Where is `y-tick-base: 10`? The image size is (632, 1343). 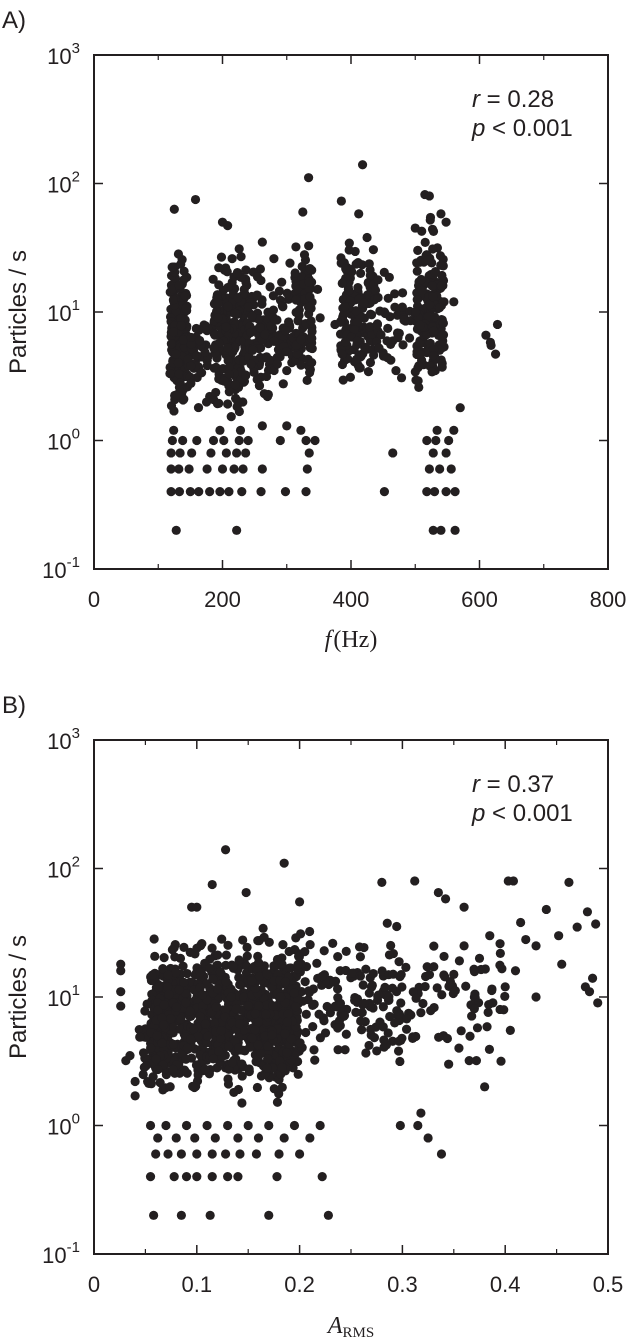
y-tick-base: 10 is located at coordinates (59, 313).